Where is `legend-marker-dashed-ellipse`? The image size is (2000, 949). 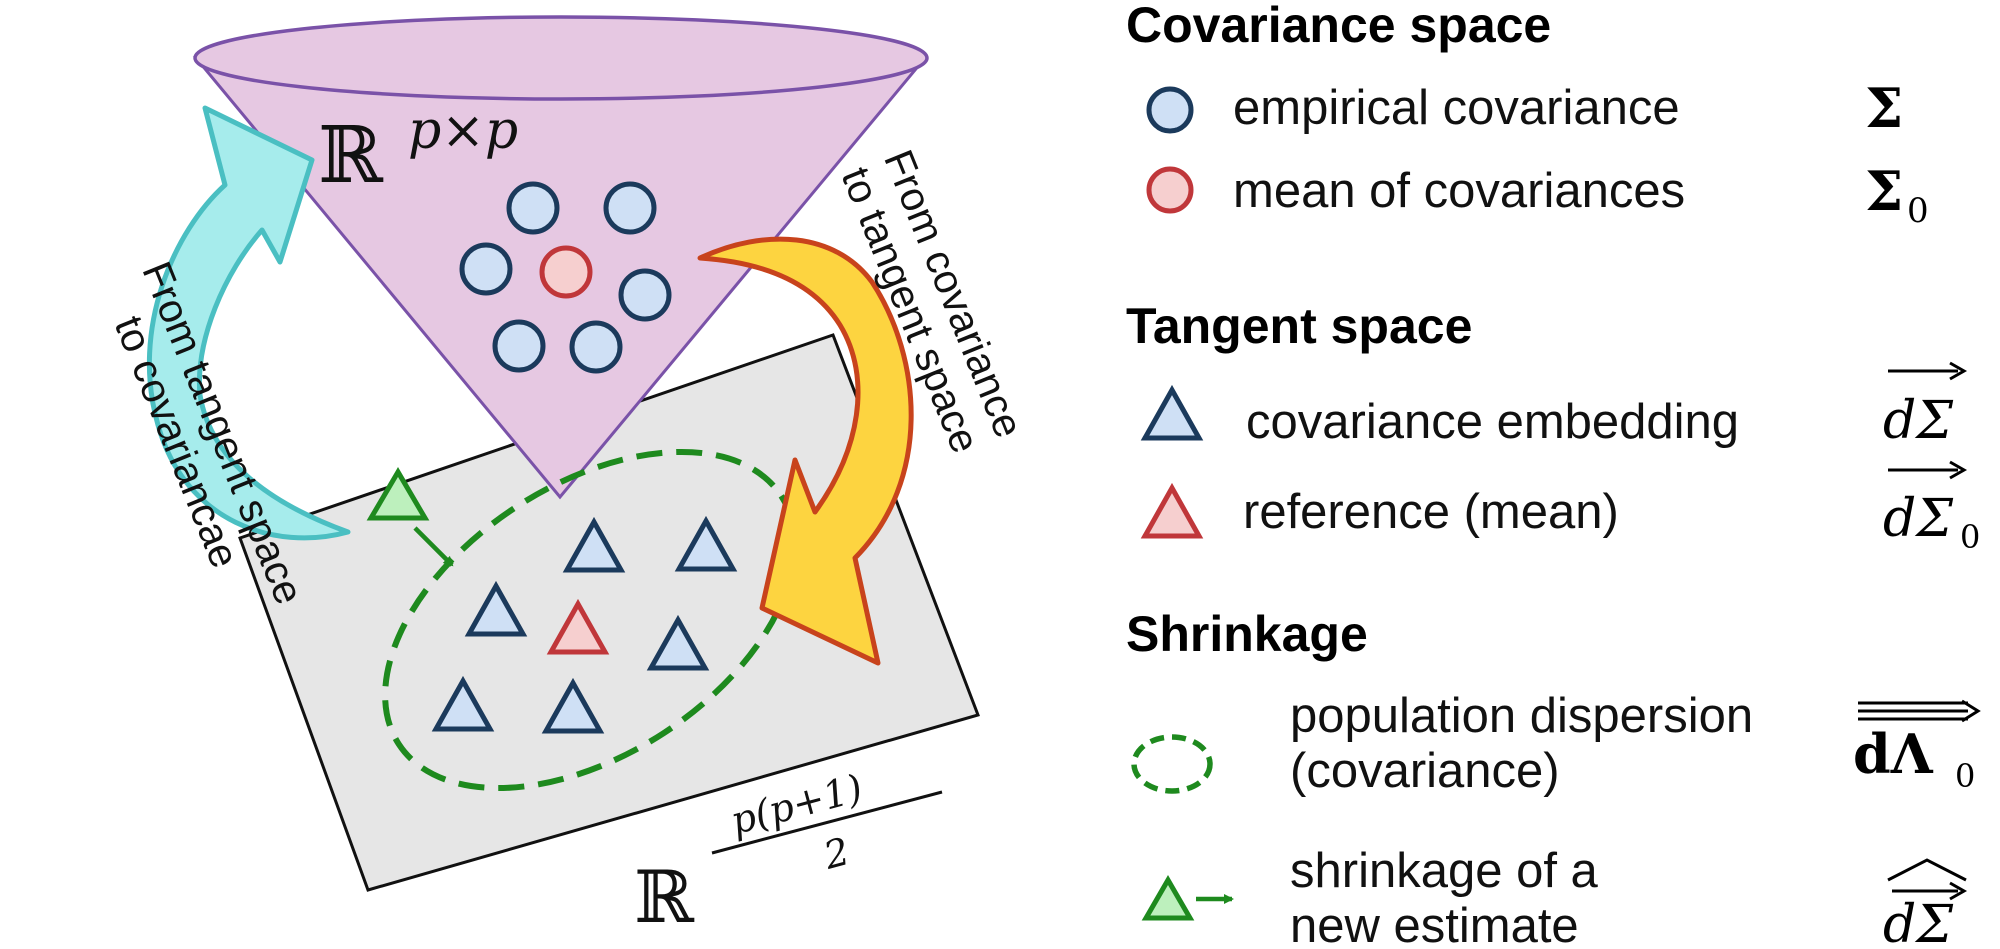
legend-marker-dashed-ellipse is located at coordinates (1172, 764).